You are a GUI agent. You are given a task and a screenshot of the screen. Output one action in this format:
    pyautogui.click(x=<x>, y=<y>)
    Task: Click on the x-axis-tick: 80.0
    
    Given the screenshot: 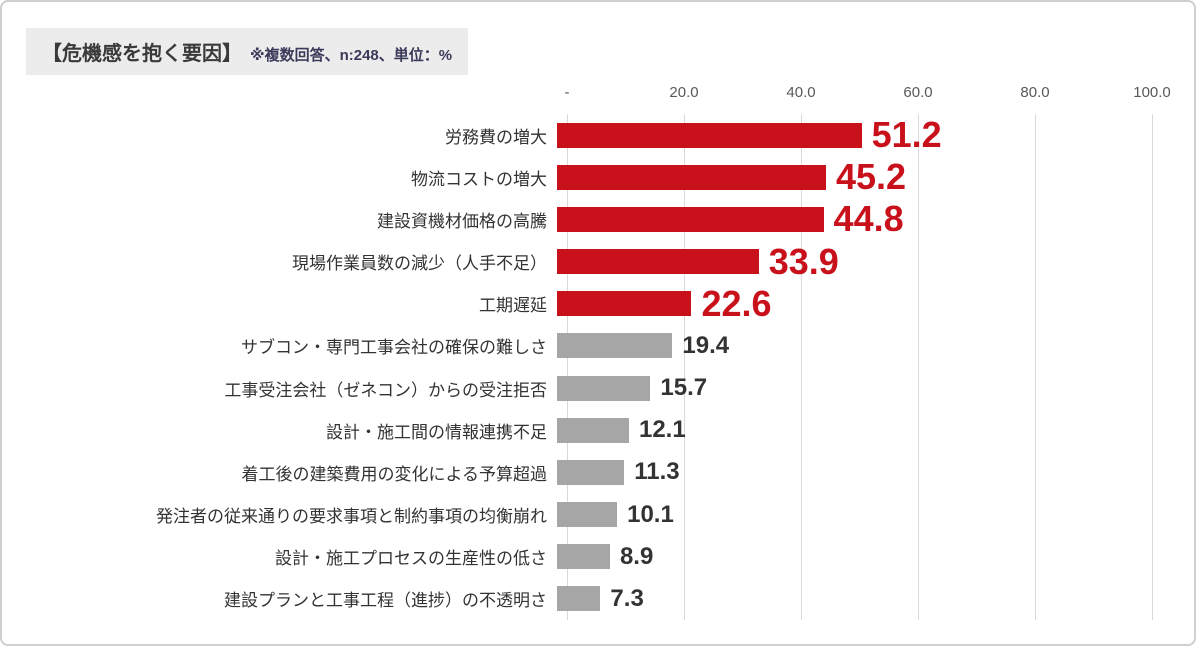 What is the action you would take?
    pyautogui.click(x=1035, y=92)
    